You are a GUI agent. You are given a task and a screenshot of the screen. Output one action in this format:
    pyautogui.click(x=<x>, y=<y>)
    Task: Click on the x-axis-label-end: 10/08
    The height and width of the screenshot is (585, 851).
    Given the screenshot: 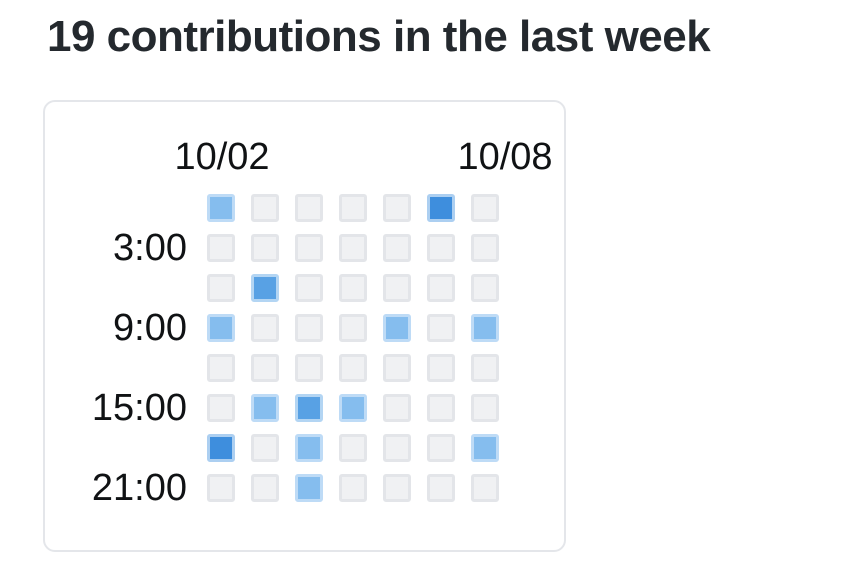 What is the action you would take?
    pyautogui.click(x=505, y=157)
    